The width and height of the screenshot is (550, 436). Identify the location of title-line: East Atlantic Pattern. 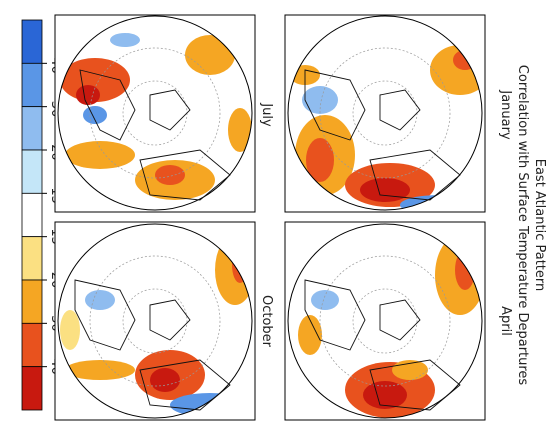
(539, 225).